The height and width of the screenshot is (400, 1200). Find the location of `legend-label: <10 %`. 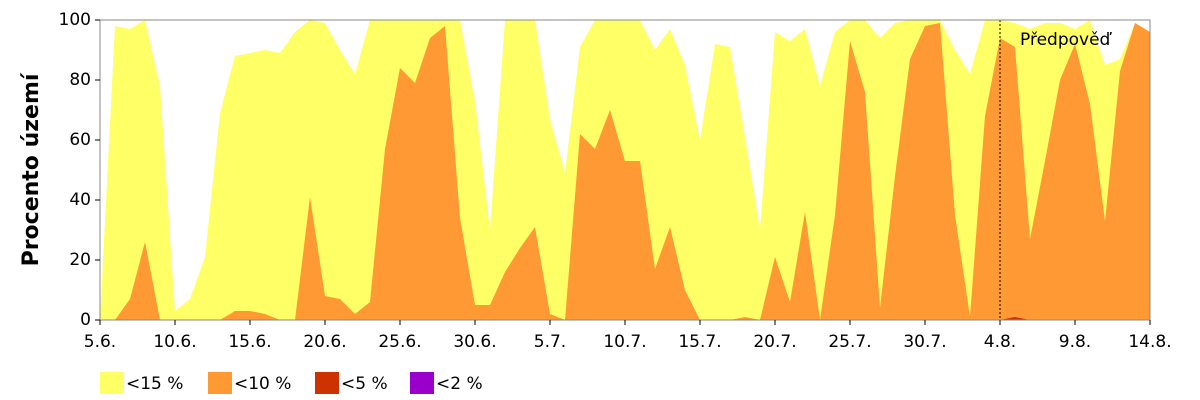

legend-label: <10 % is located at coordinates (262, 384).